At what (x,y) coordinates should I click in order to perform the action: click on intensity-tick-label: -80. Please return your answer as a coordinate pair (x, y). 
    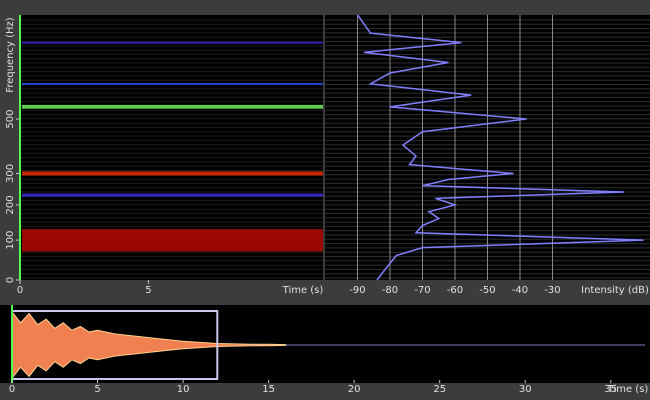
    Looking at the image, I should click on (390, 290).